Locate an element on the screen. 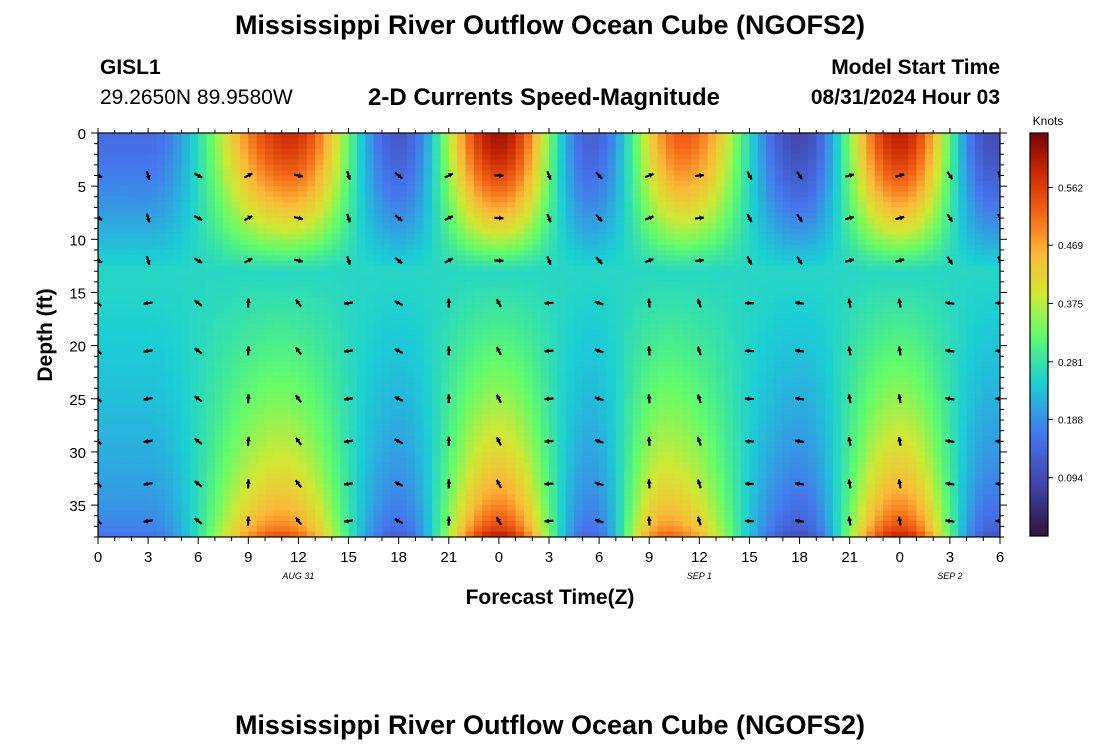 Image resolution: width=1100 pixels, height=750 pixels. y-tick-label: 15 is located at coordinates (77, 293).